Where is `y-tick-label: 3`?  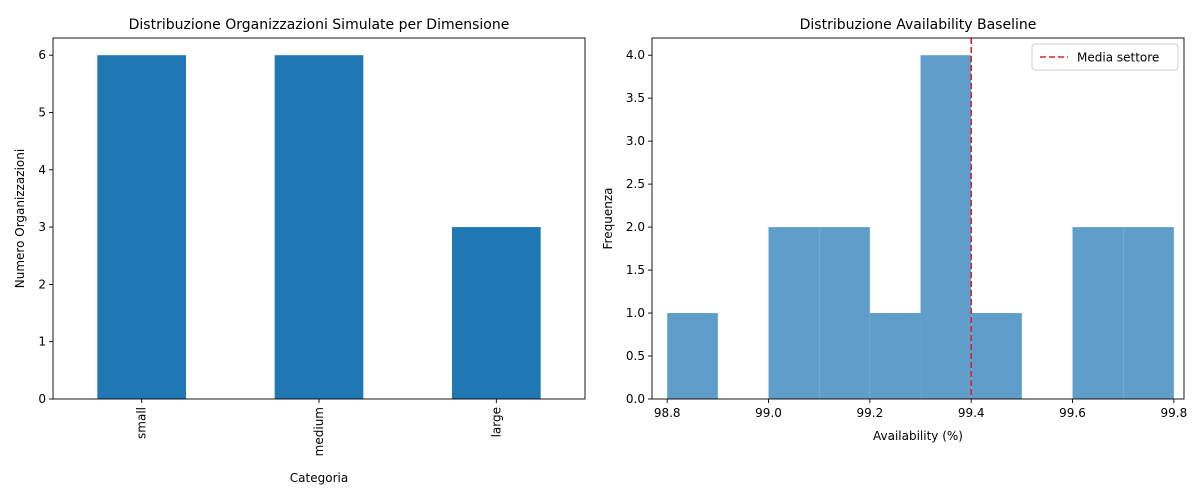
y-tick-label: 3 is located at coordinates (42, 227).